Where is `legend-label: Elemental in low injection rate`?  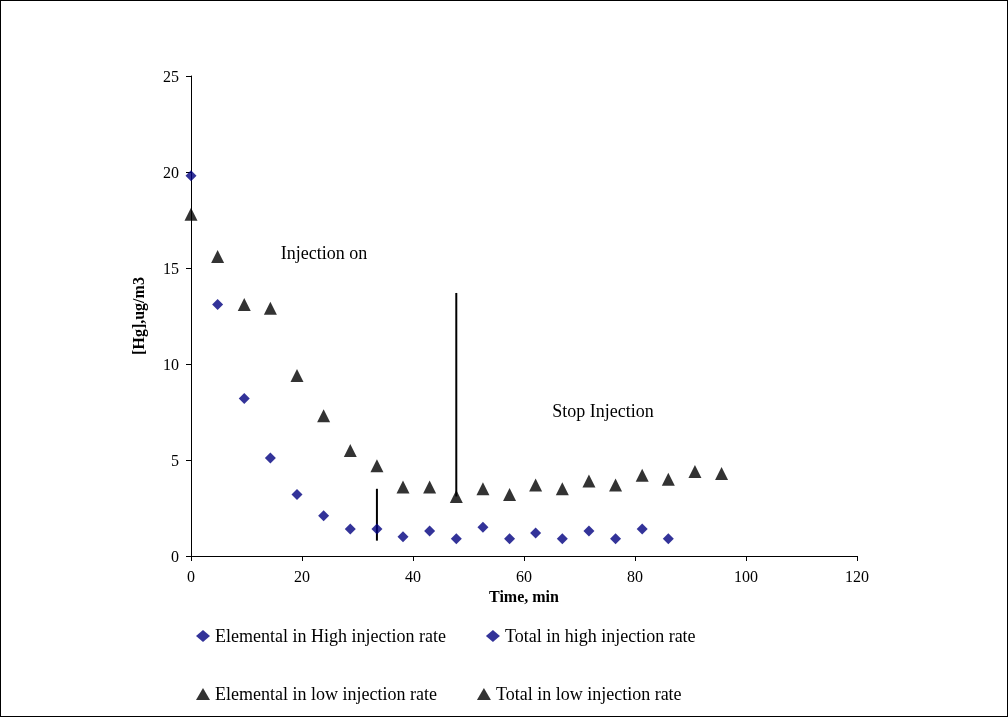
legend-label: Elemental in low injection rate is located at coordinates (326, 694).